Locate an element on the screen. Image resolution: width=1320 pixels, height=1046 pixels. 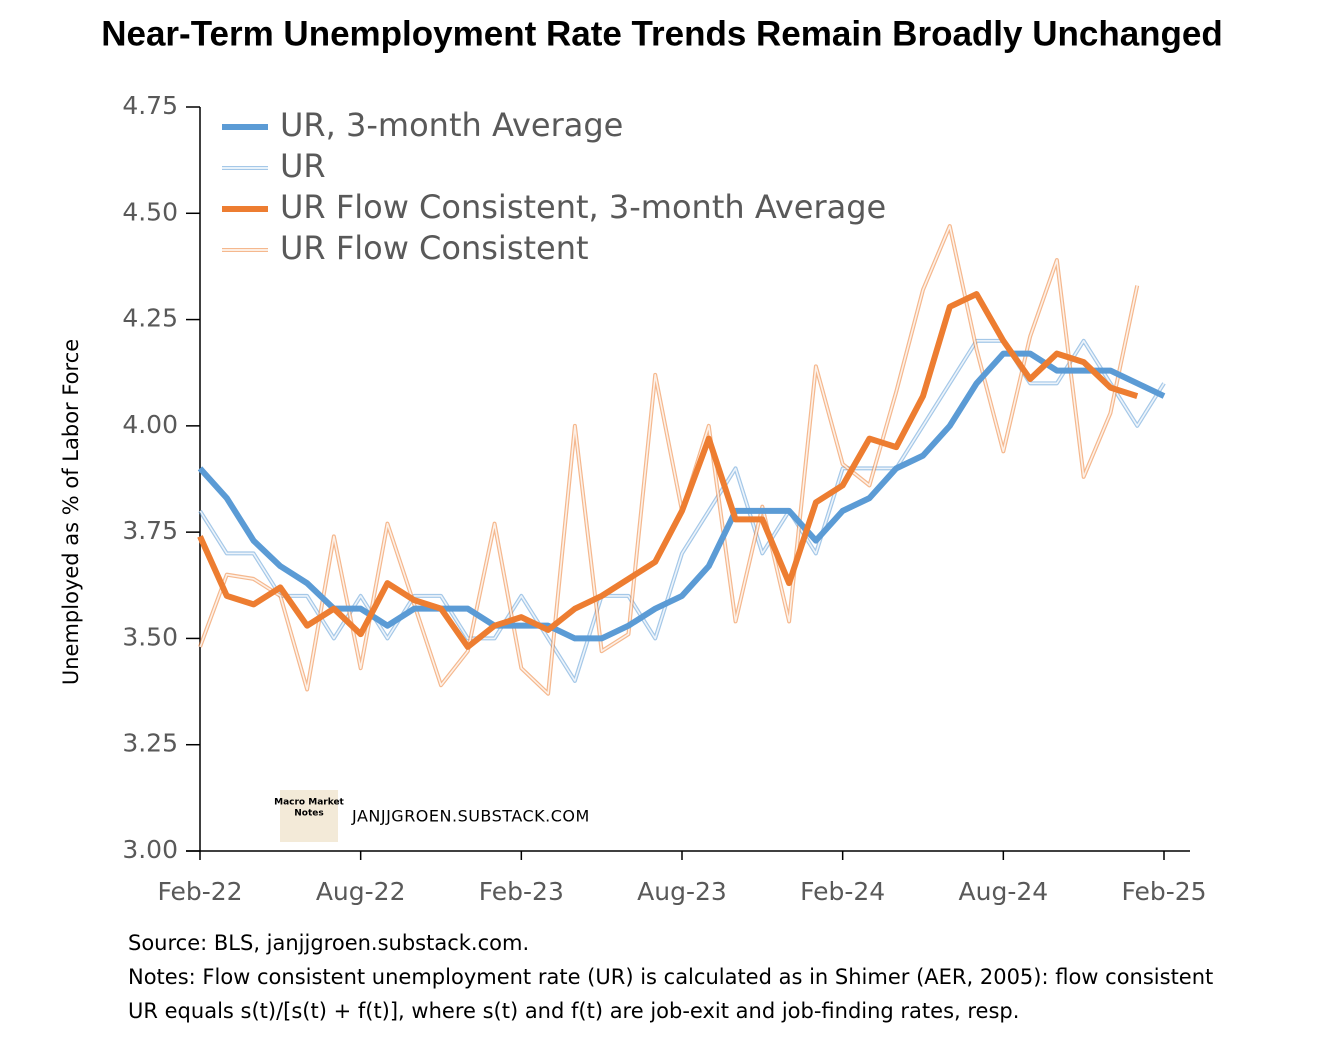
source: Source: BLS, janjjgroen.substack.com. is located at coordinates (328, 943).